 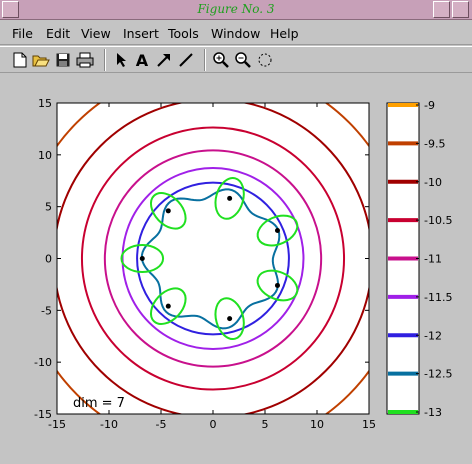 What do you see at coordinates (22, 33) in the screenshot?
I see `menu-file: File` at bounding box center [22, 33].